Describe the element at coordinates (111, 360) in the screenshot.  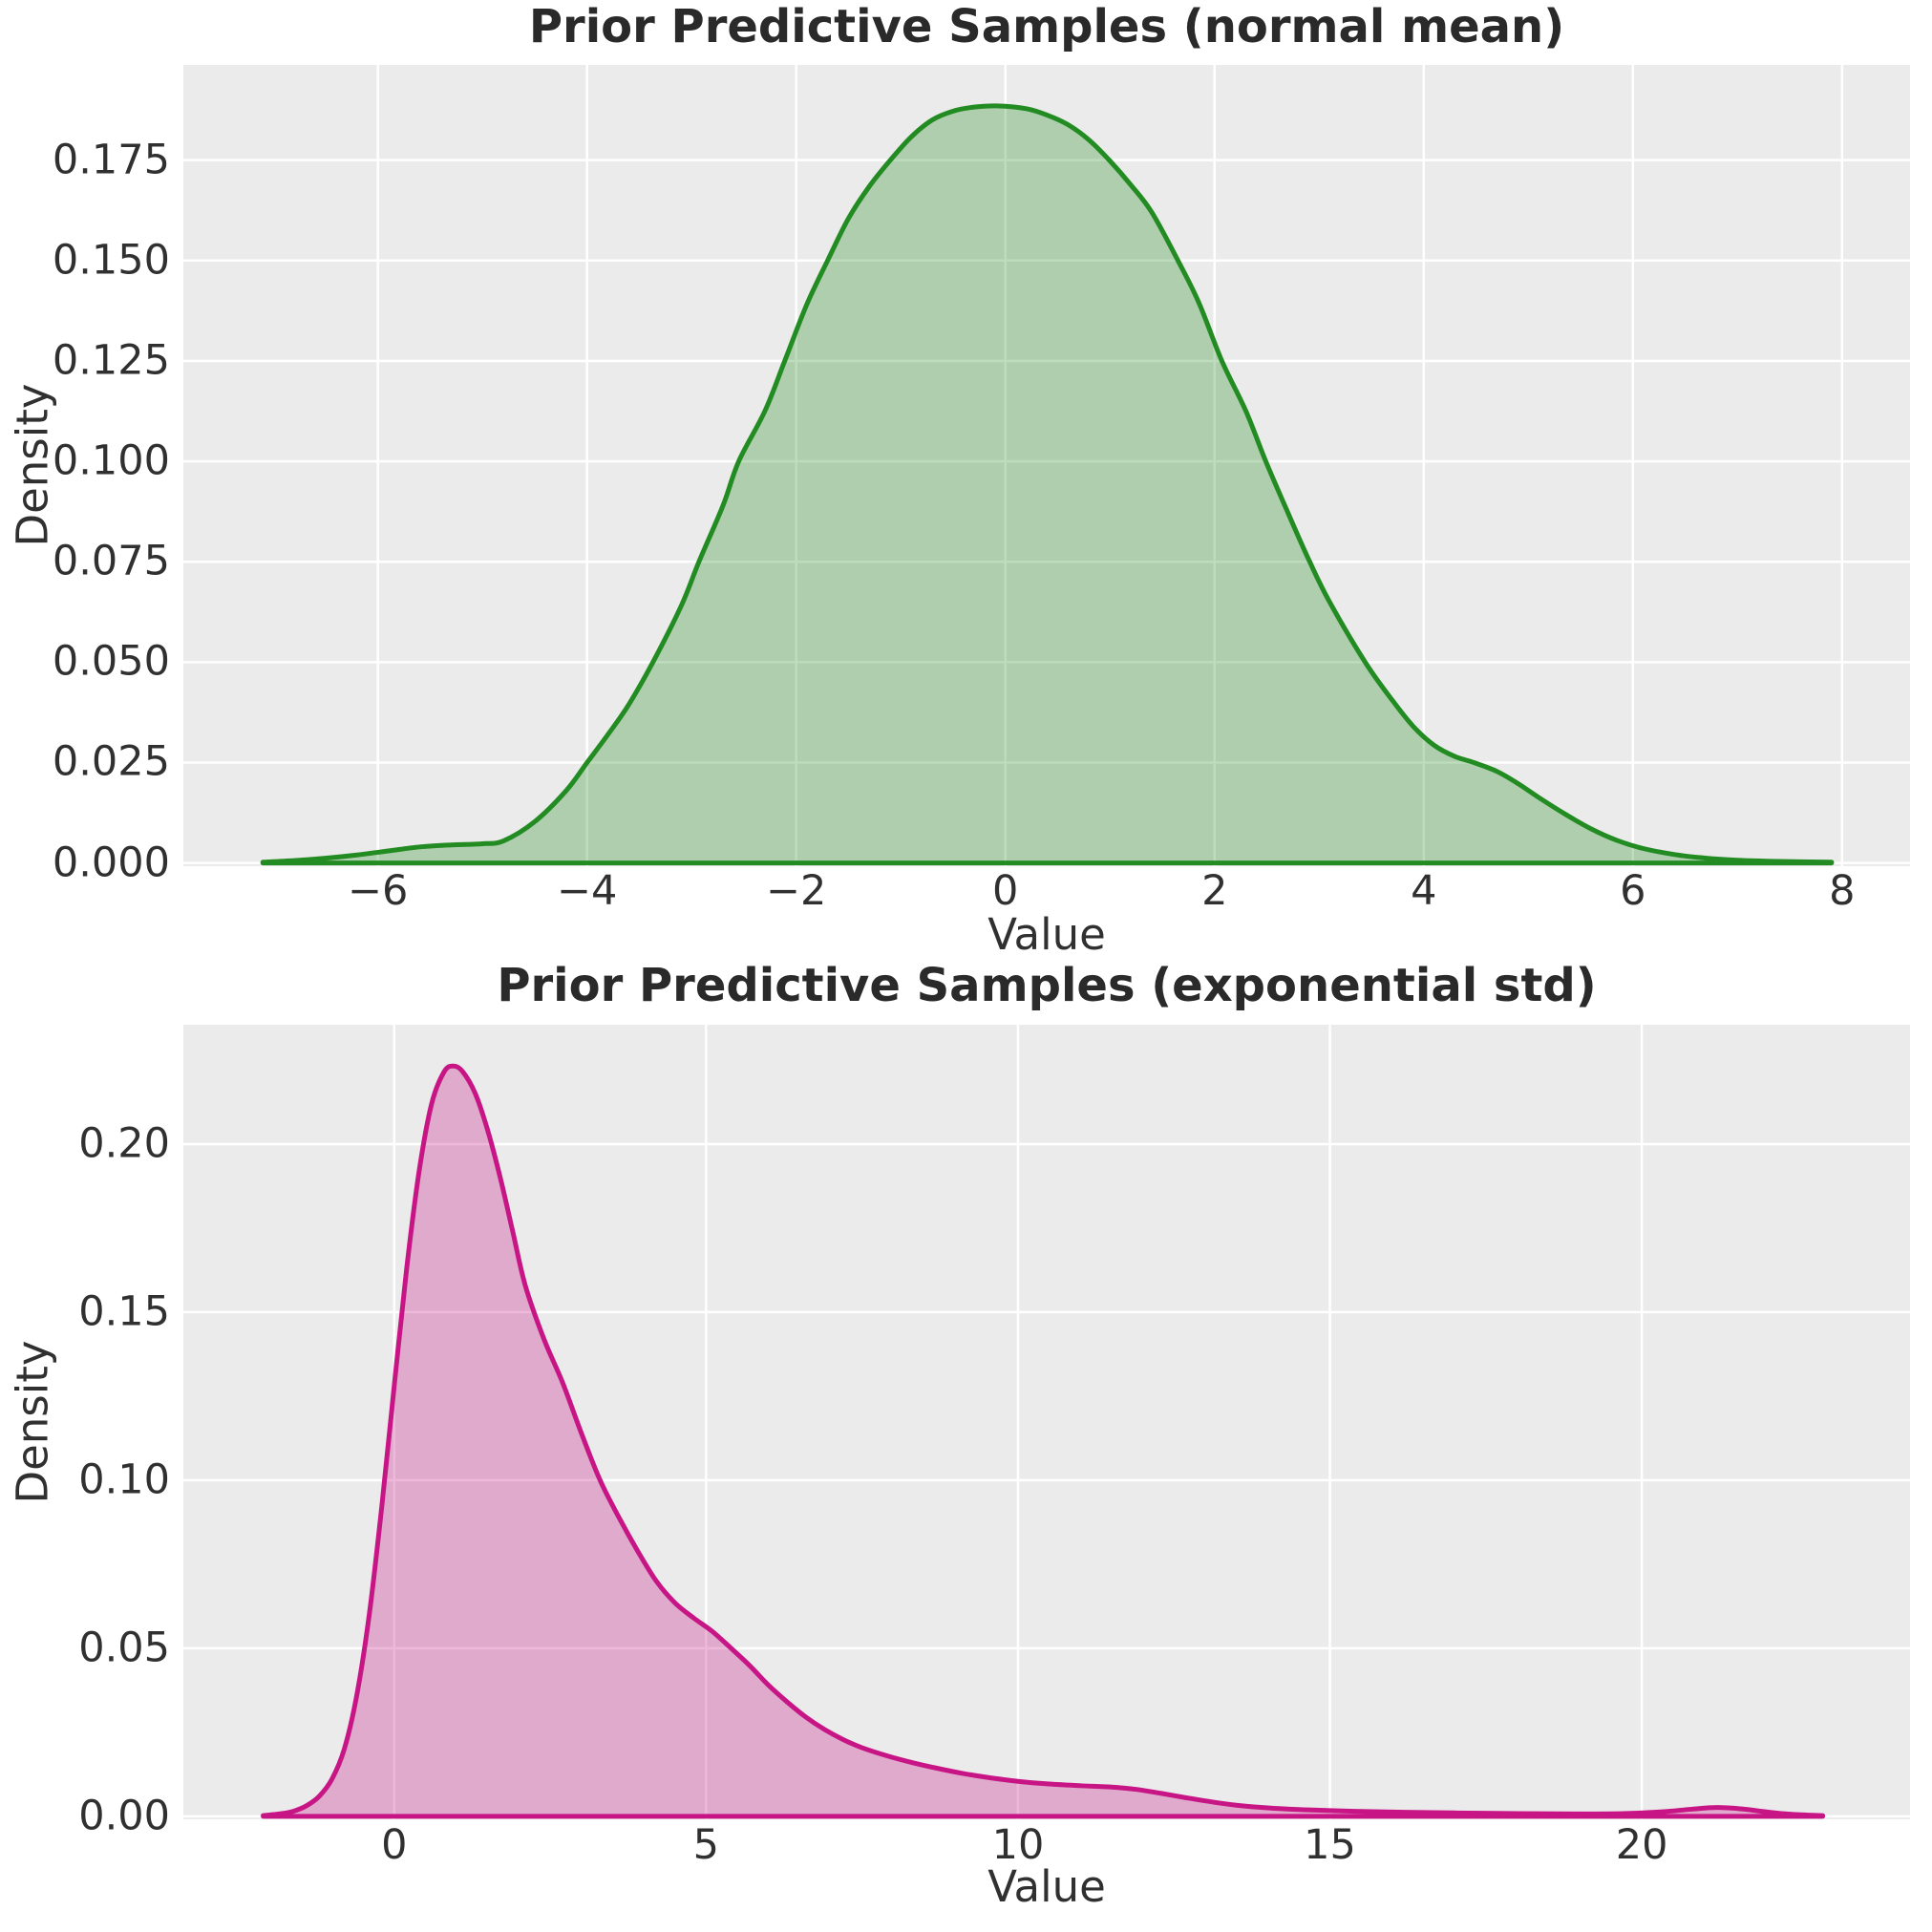
I see `y-tick-label: 0.125` at that location.